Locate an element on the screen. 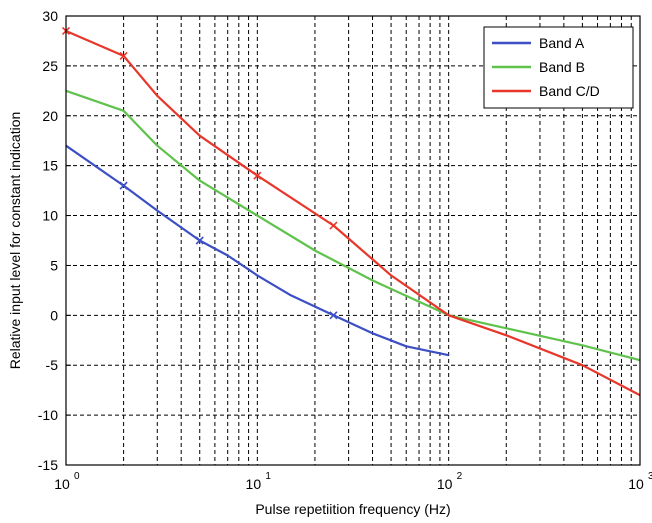 The height and width of the screenshot is (523, 652). legend-label-band-c-d: Band C/D is located at coordinates (569, 91).